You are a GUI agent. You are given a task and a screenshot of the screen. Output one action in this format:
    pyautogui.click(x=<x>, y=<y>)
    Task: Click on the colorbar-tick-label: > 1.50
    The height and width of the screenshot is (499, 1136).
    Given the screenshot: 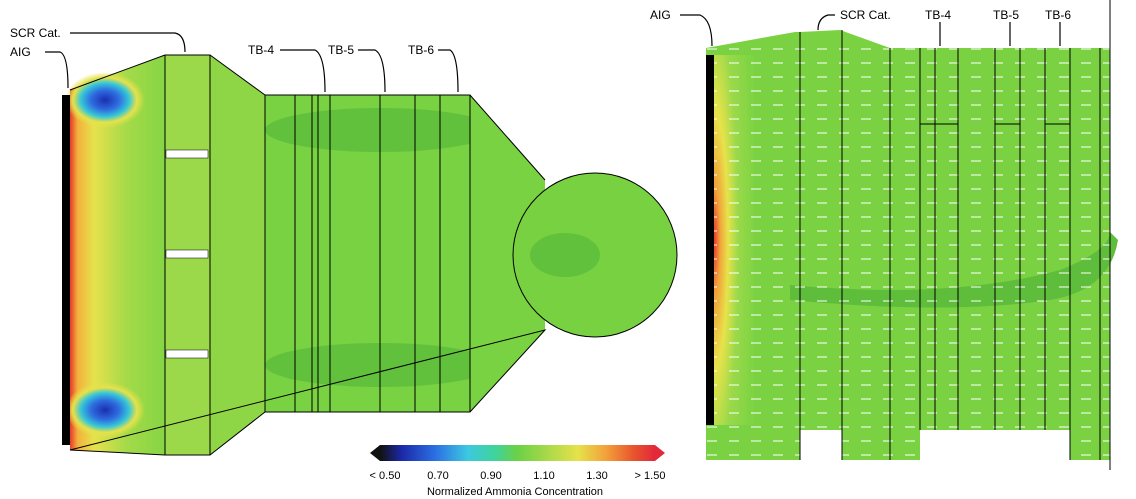 What is the action you would take?
    pyautogui.click(x=650, y=476)
    